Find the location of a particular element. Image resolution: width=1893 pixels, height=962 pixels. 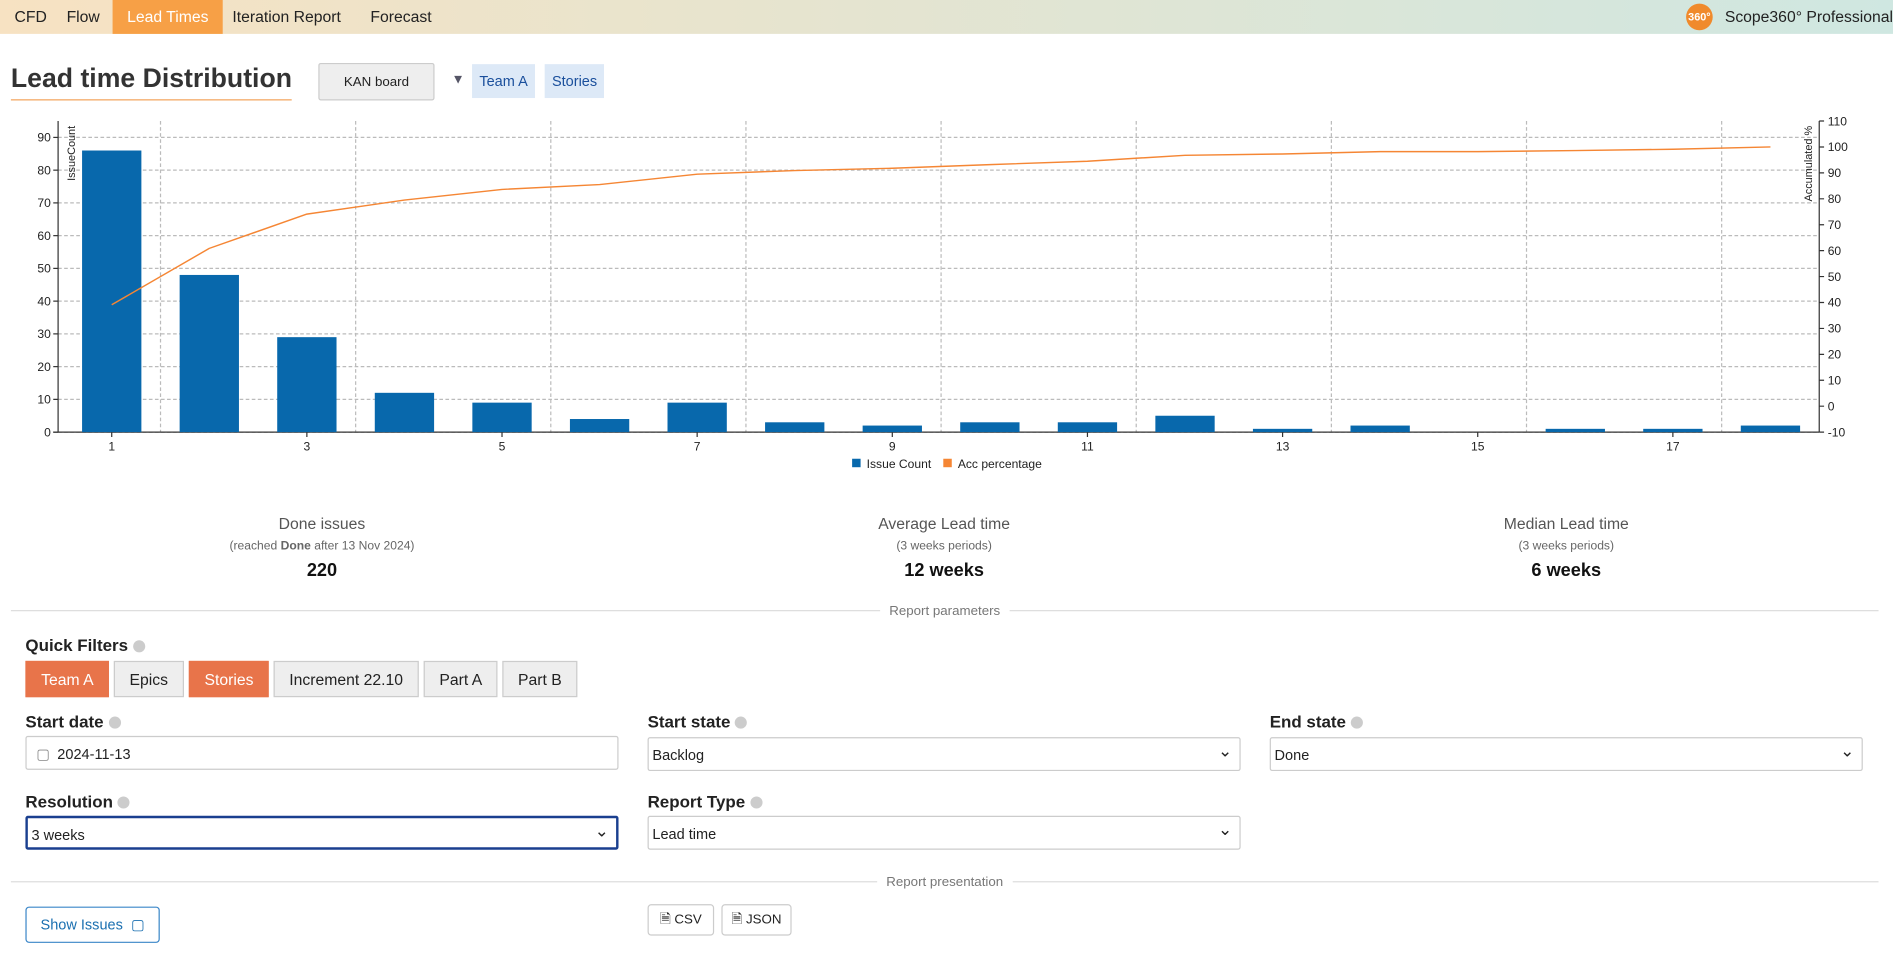

board-button: KAN board is located at coordinates (376, 81).